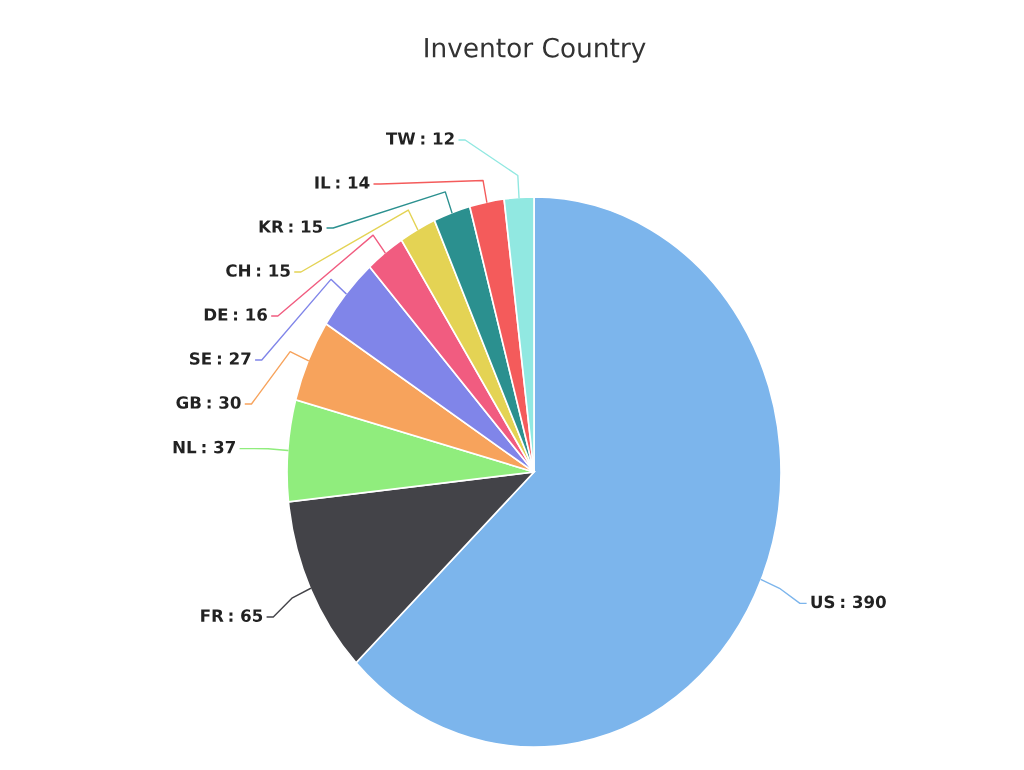 The width and height of the screenshot is (1024, 770). What do you see at coordinates (200, 358) in the screenshot?
I see `slice-label: SE` at bounding box center [200, 358].